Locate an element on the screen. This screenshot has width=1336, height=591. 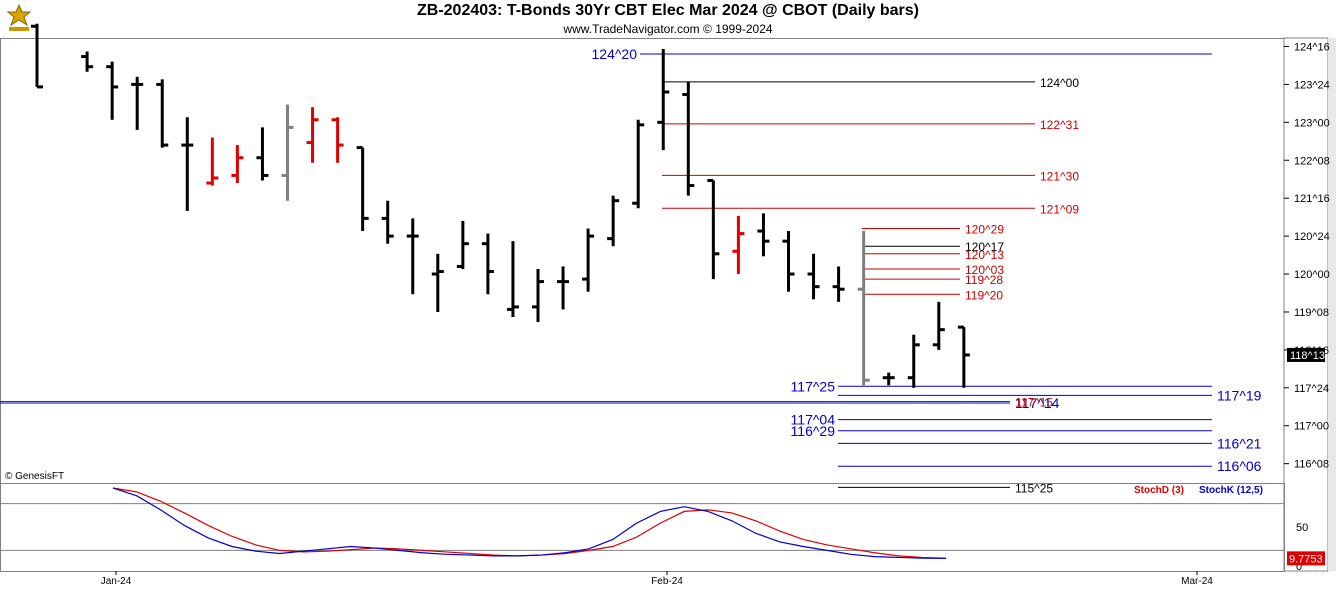
stoch-tick-label: 0 is located at coordinates (1299, 567).